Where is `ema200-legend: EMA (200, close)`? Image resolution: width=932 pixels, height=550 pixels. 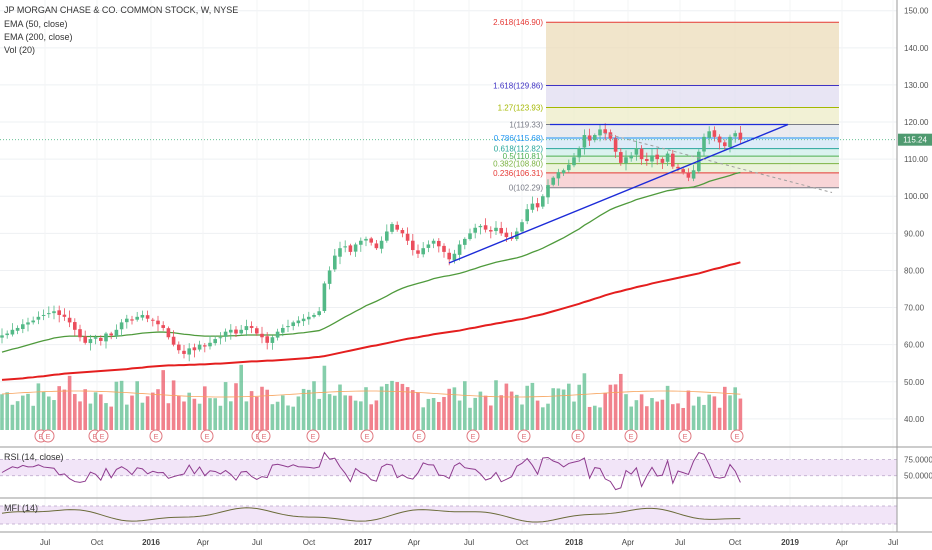
ema200-legend: EMA (200, close) is located at coordinates (38, 37).